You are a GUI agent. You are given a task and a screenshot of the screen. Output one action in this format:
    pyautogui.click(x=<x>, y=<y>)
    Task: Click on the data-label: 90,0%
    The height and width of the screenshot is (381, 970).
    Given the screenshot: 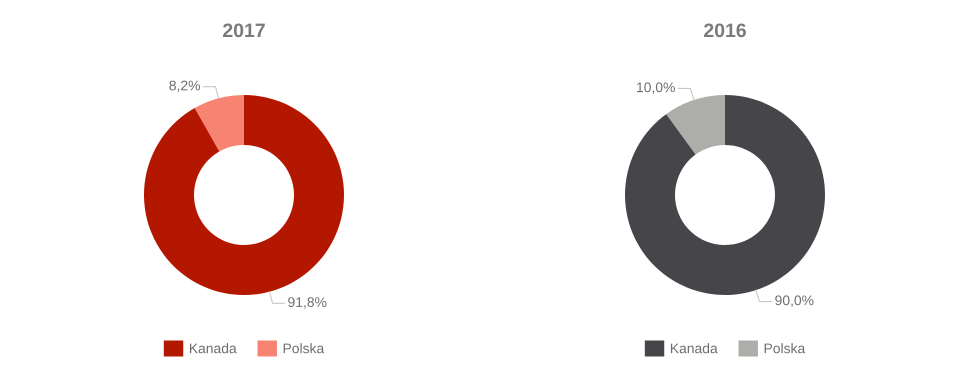 What is the action you would take?
    pyautogui.click(x=794, y=301)
    